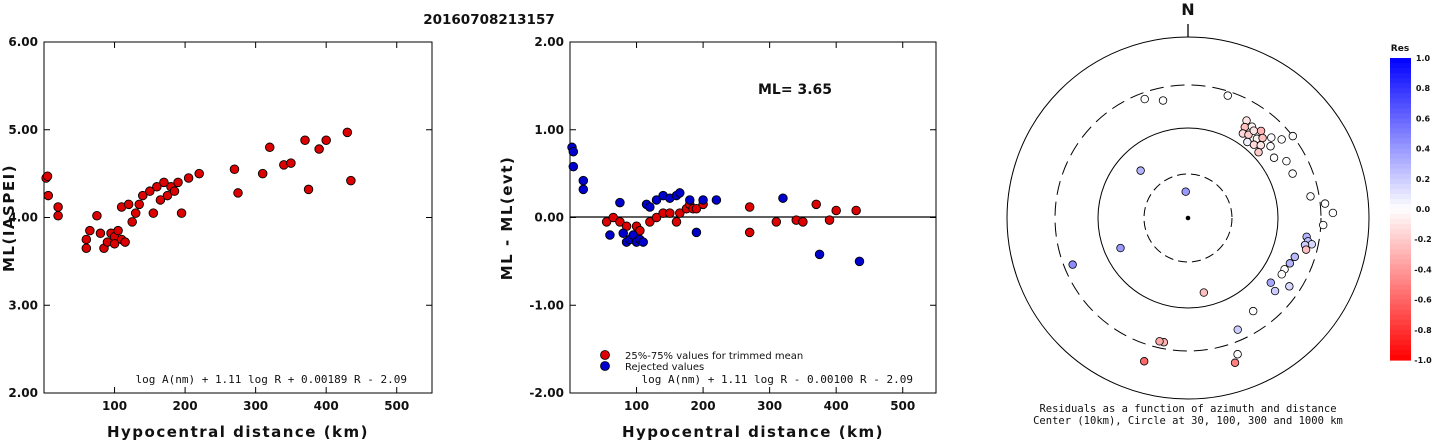 The height and width of the screenshot is (441, 1437). I want to click on colorbar-tick-label: -0.4, so click(1423, 269).